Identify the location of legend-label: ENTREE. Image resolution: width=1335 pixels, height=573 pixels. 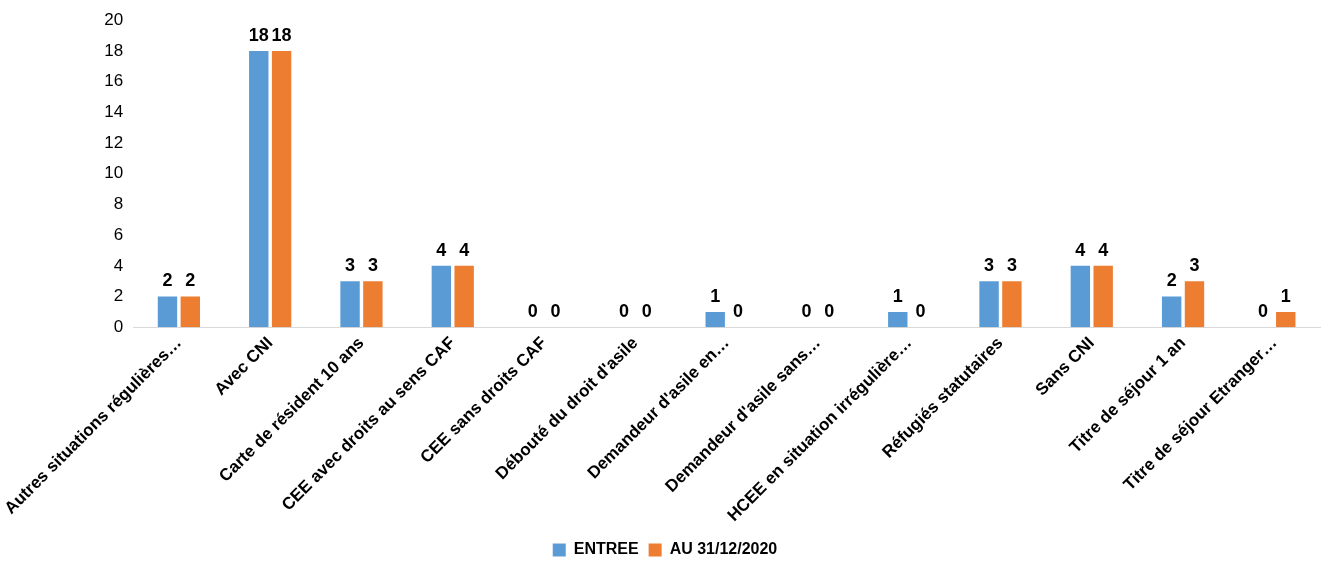
(606, 549).